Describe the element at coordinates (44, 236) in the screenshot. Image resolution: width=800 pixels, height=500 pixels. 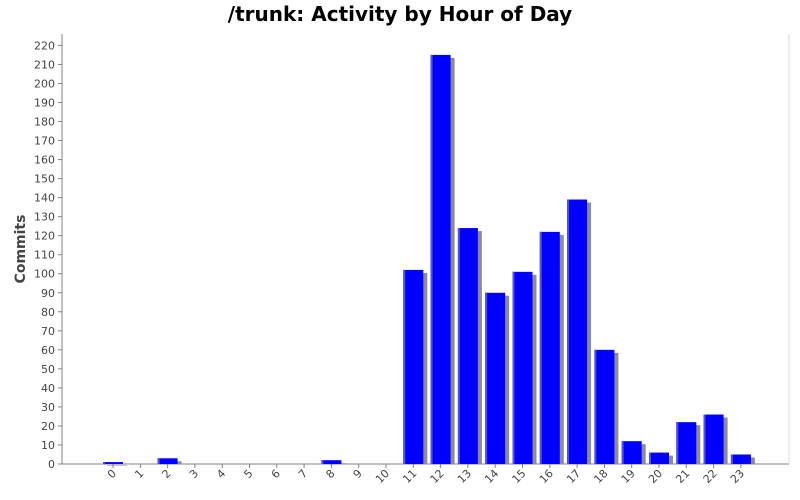
I see `y-tick-label: 120` at that location.